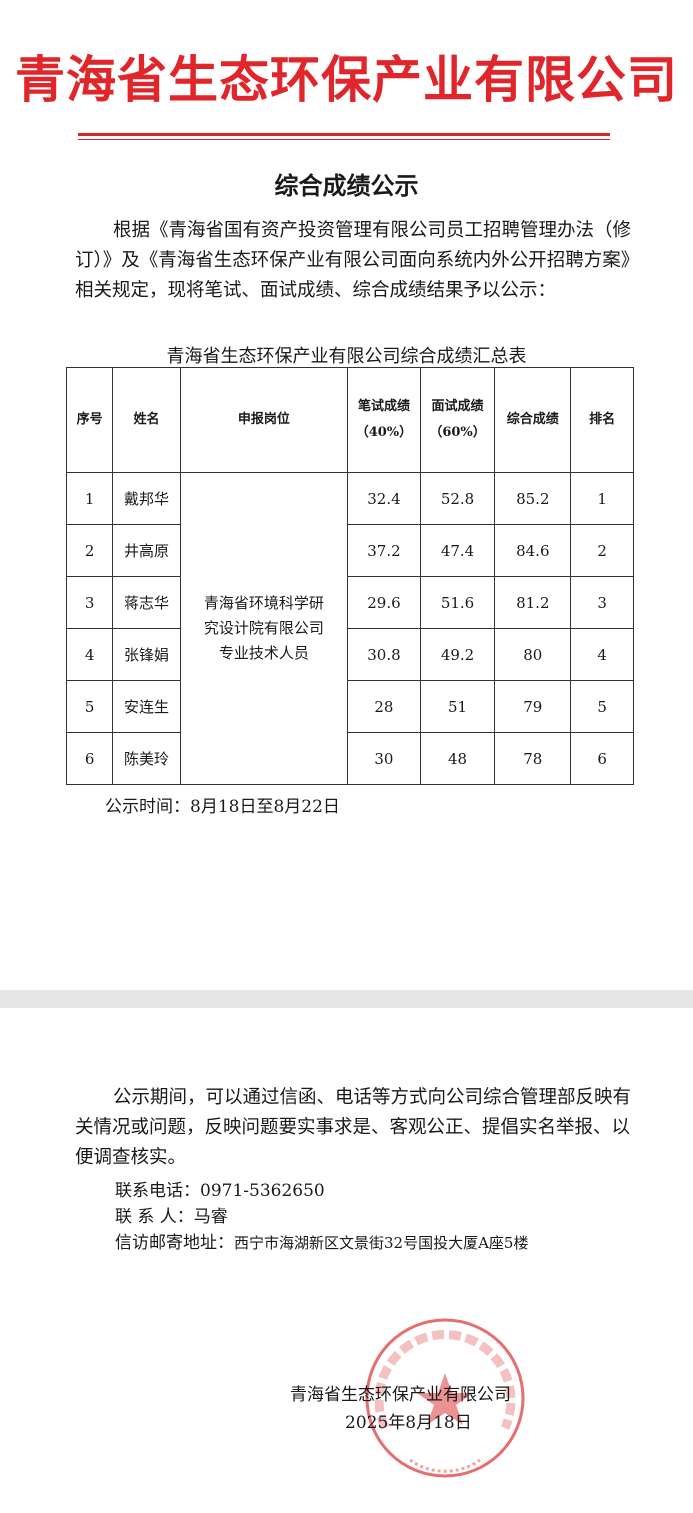  I want to click on total-score: 84.6, so click(533, 550).